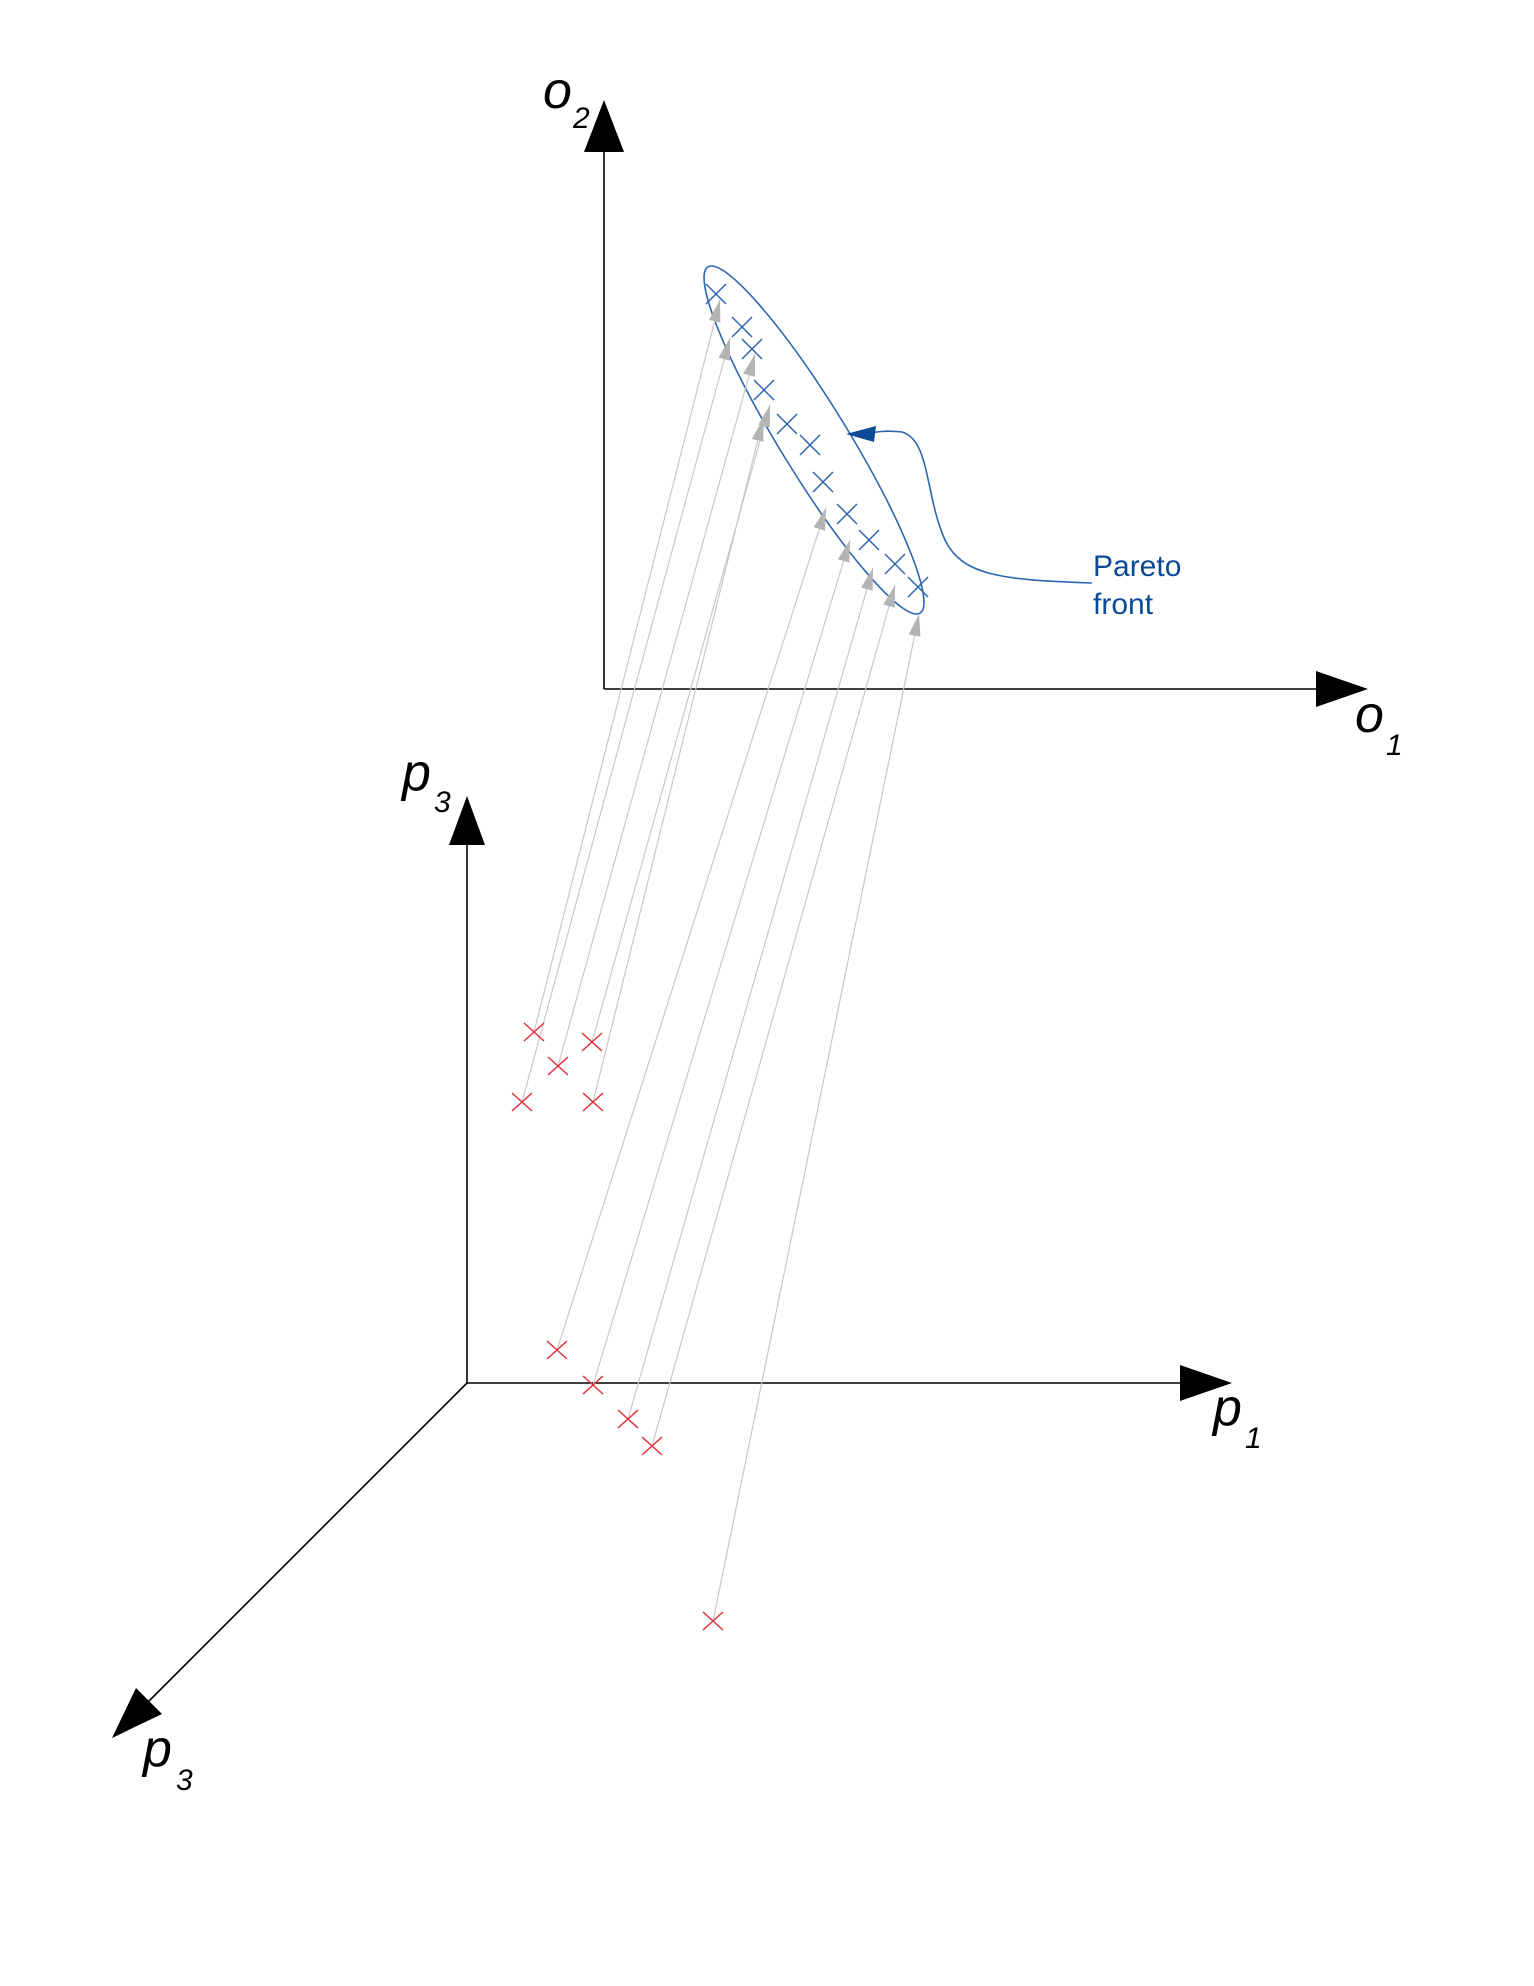 The image size is (1534, 1986). I want to click on p1-axis-label: p, so click(1226, 1408).